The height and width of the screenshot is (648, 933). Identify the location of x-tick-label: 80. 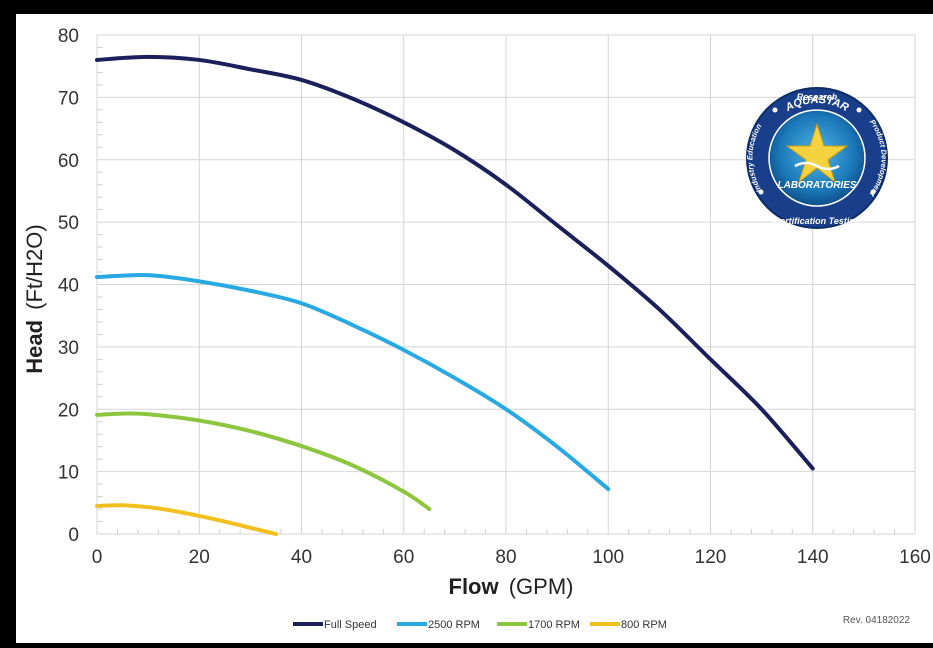
(505, 557).